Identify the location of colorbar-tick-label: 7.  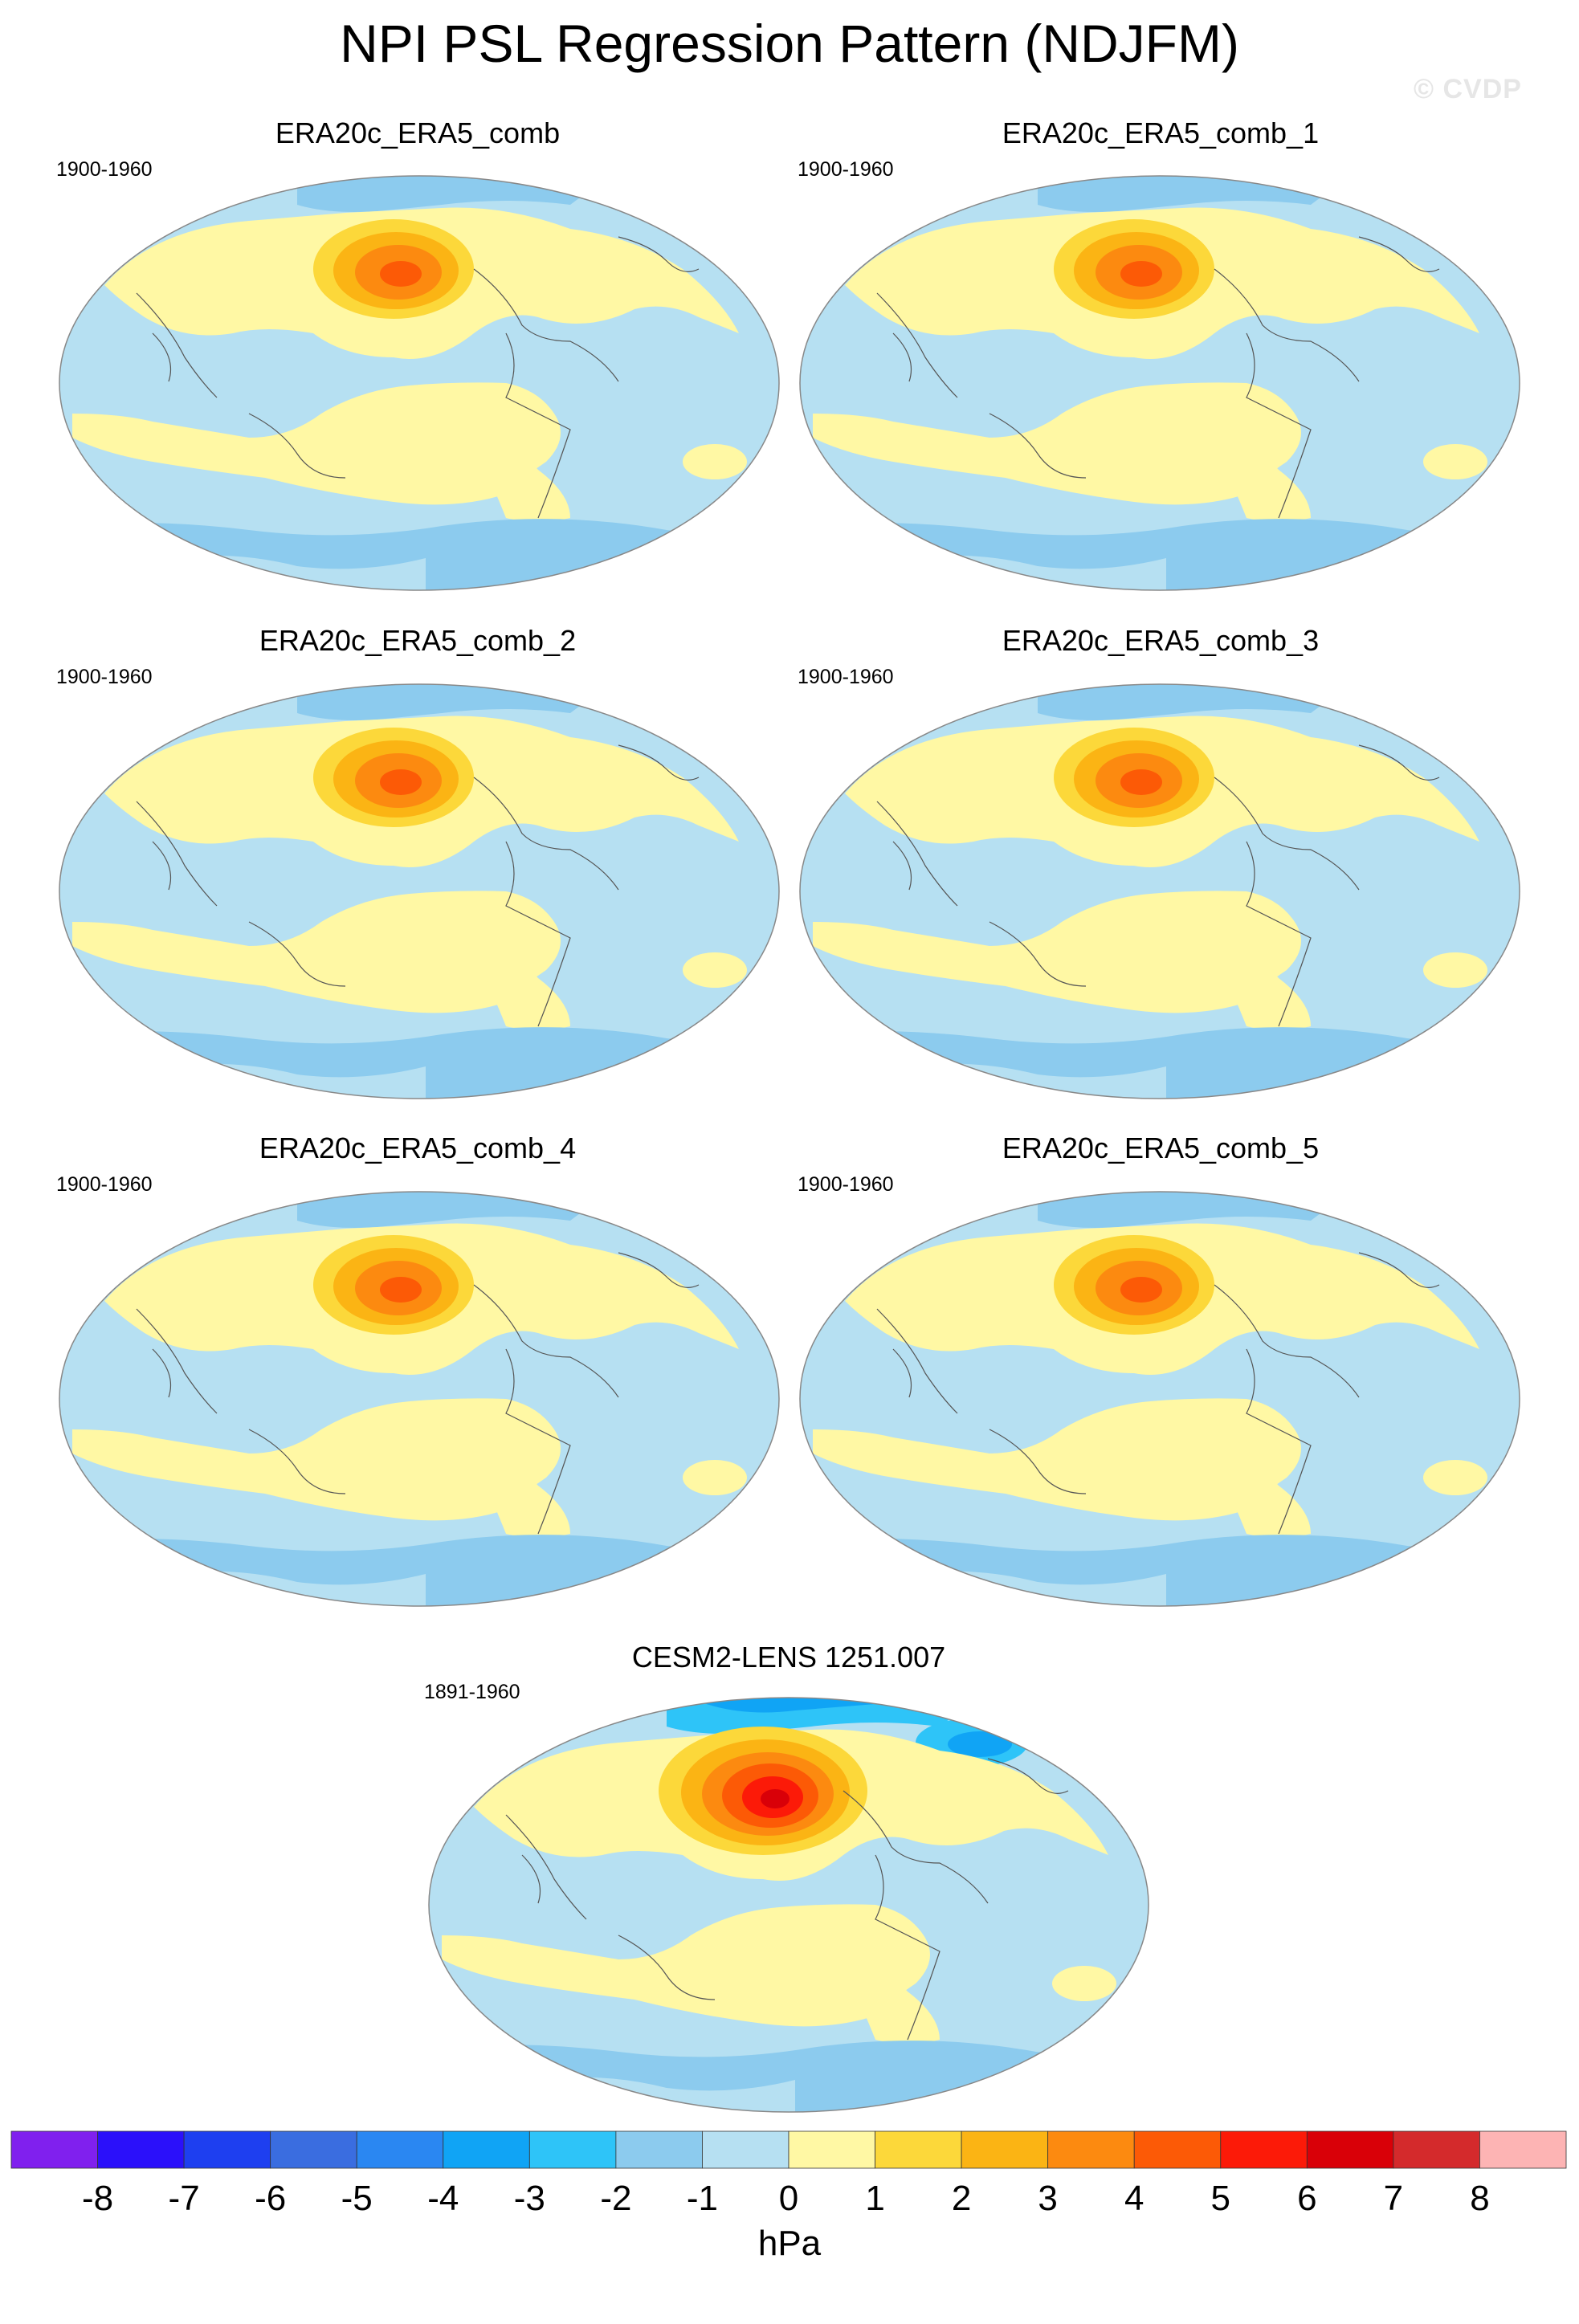
(1393, 2198).